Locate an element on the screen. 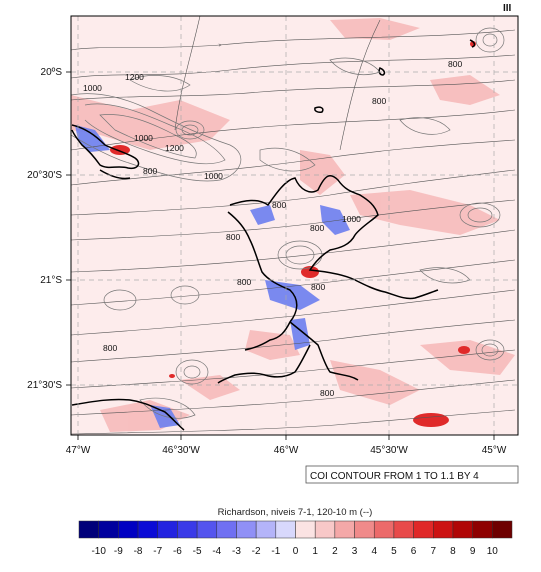  y-tick-label: 20°30'S is located at coordinates (44, 175).